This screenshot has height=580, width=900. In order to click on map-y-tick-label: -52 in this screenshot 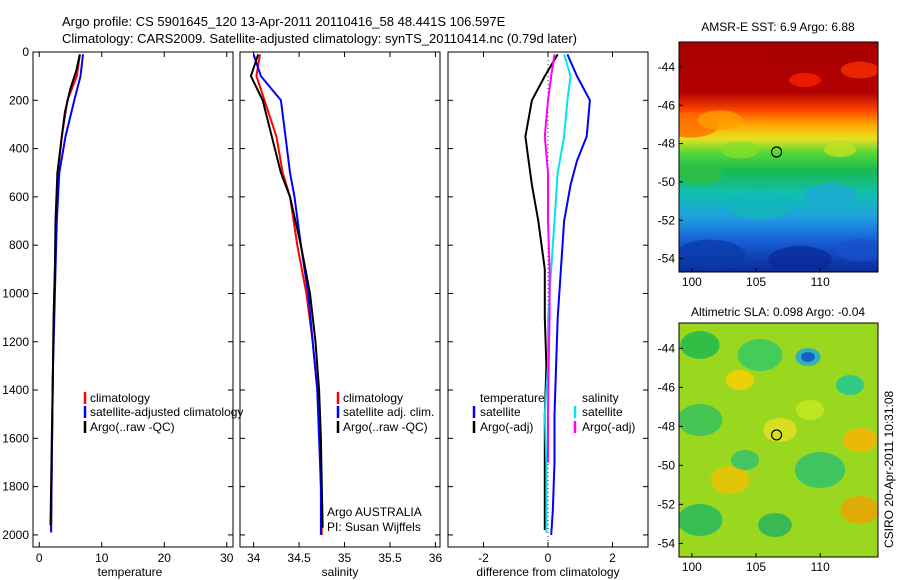, I will do `click(667, 504)`.